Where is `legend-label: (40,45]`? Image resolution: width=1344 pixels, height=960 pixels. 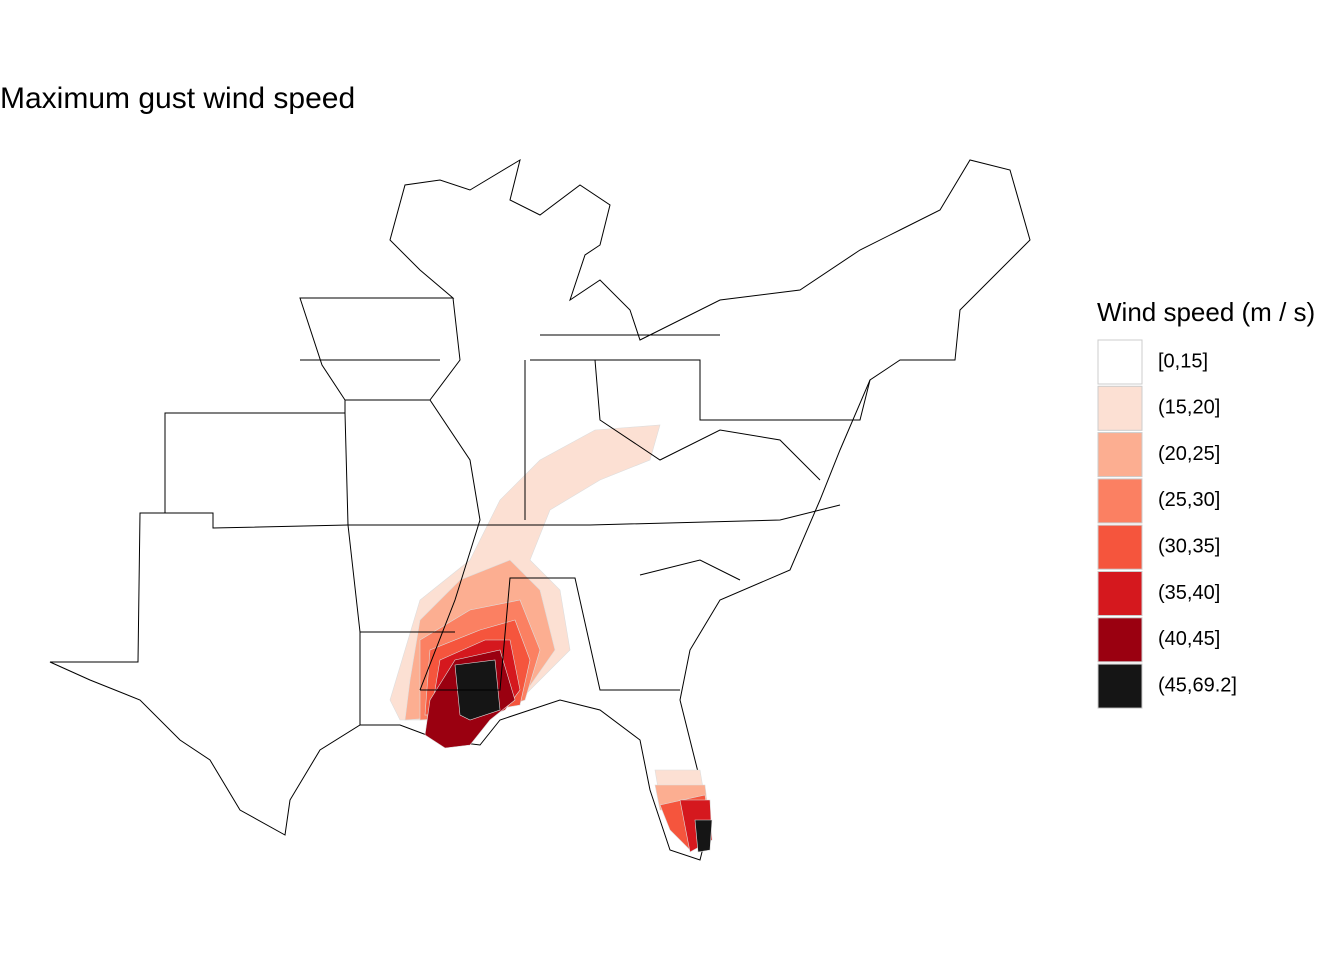 legend-label: (40,45] is located at coordinates (1189, 639).